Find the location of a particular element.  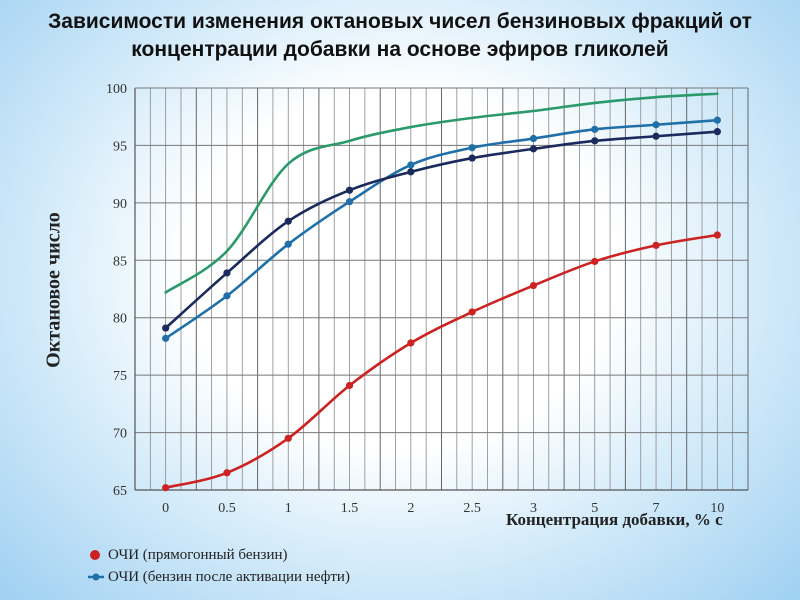

x-tick-label: 0 is located at coordinates (165, 508).